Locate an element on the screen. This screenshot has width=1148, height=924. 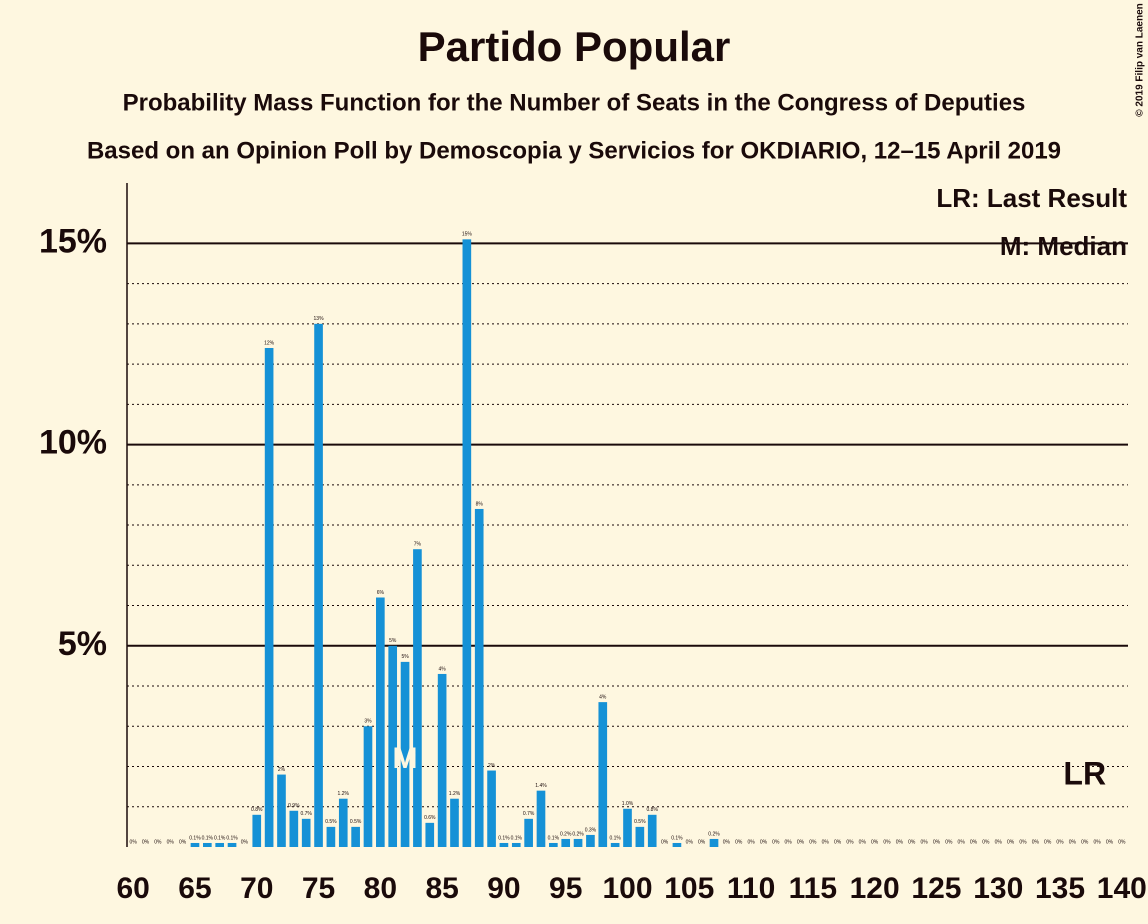
y-tick-label: 10% is located at coordinates (73, 443).